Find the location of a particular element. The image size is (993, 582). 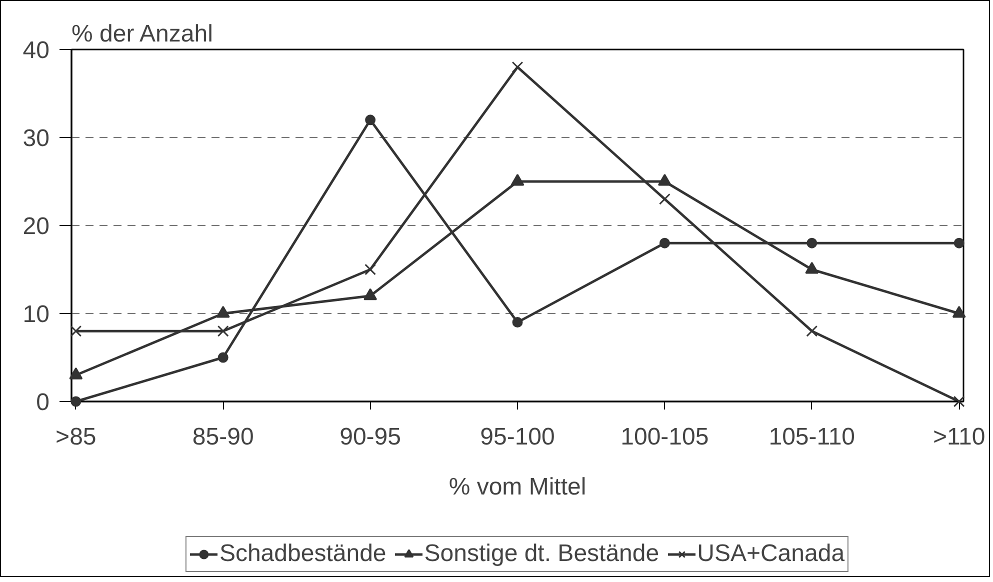

y-tick-label: 40 is located at coordinates (36, 50).